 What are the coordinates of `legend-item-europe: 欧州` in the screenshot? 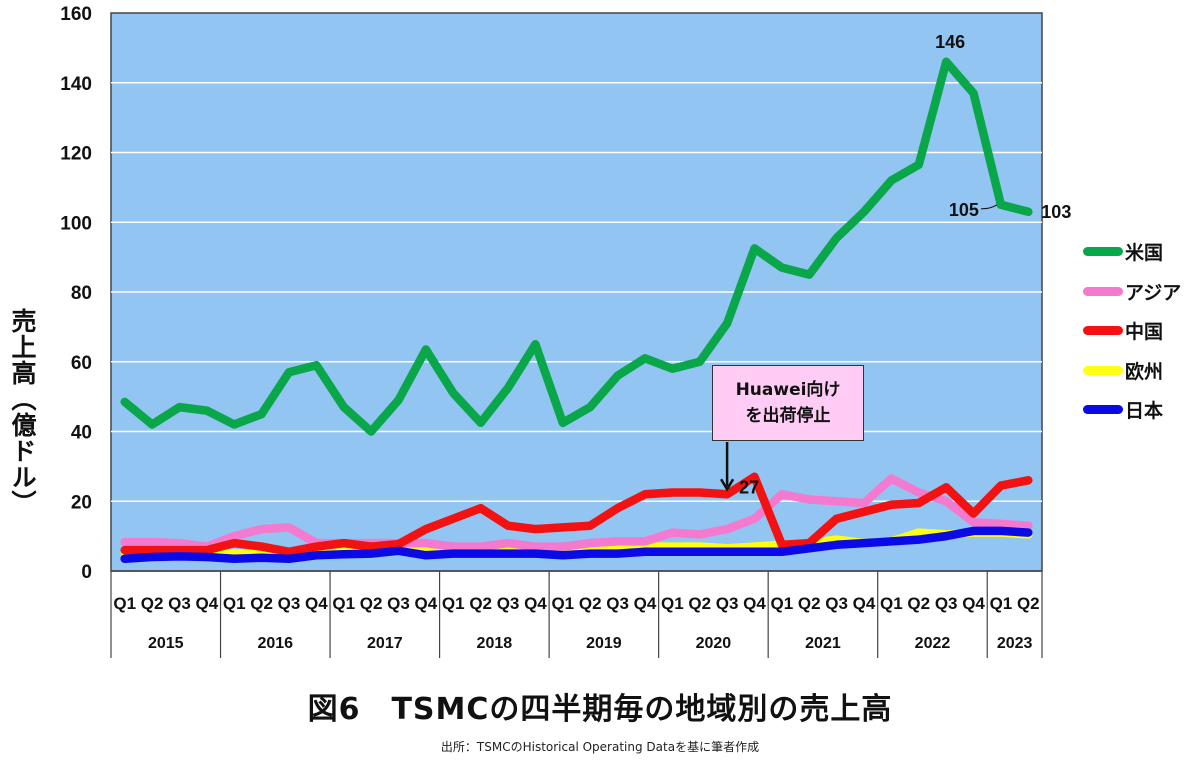 It's located at (1141, 371).